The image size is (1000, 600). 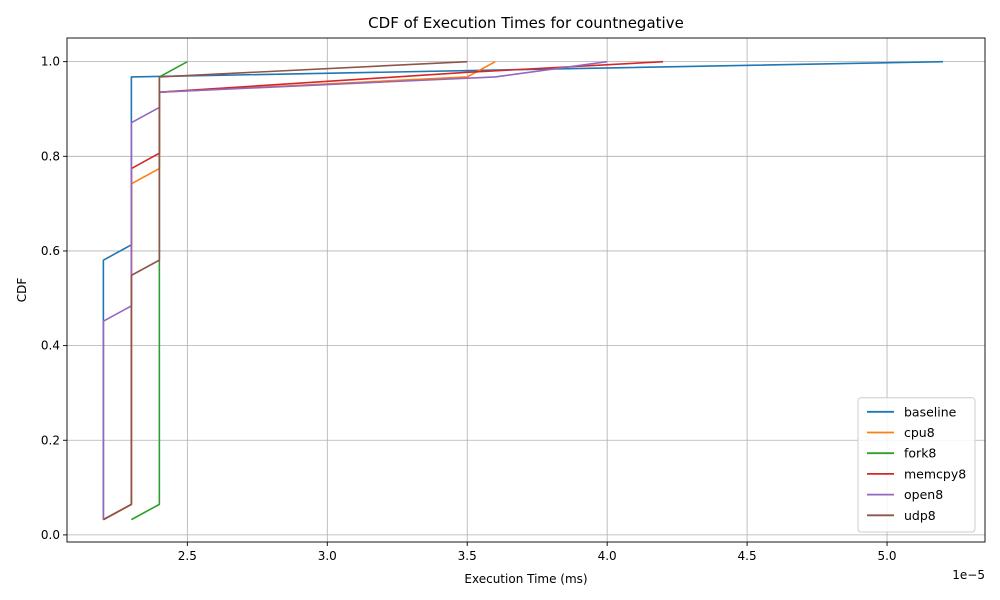 I want to click on legend-label-udp8: udp8, so click(x=920, y=515).